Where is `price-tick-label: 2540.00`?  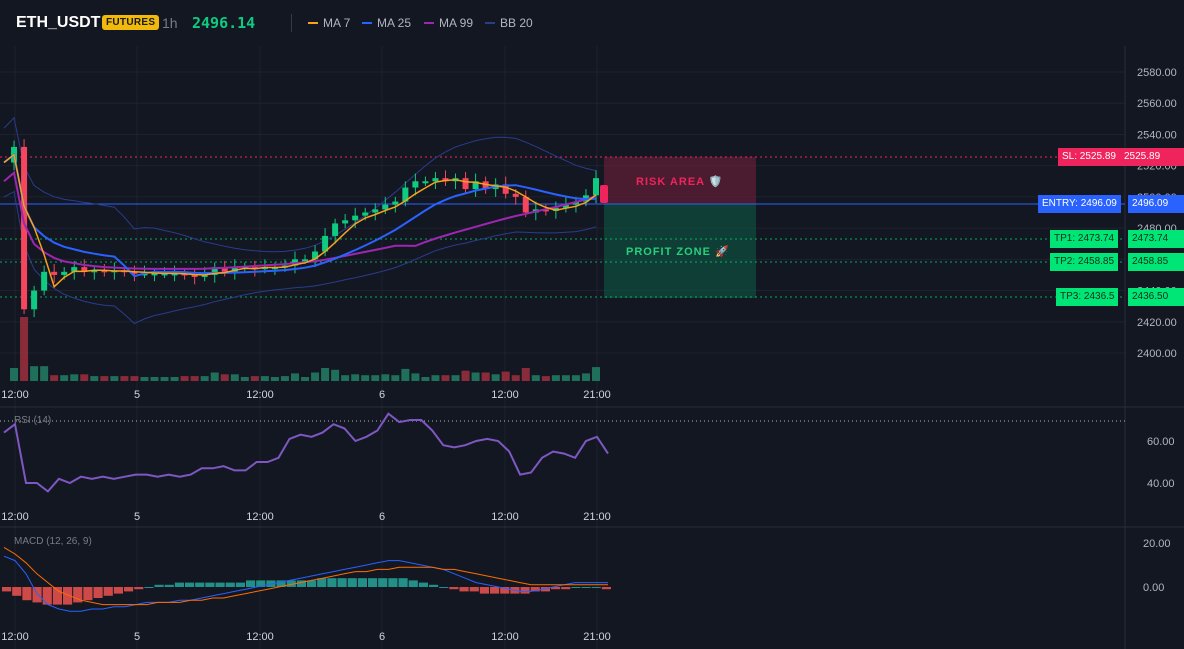
price-tick-label: 2540.00 is located at coordinates (1157, 135).